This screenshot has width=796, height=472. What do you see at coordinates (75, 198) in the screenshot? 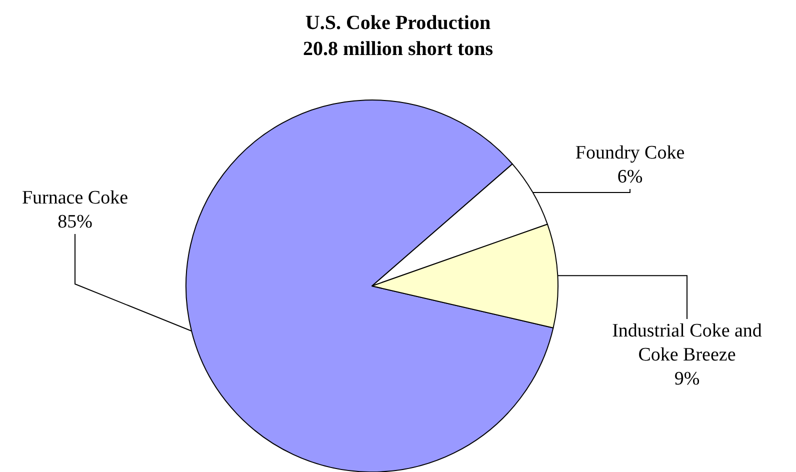
I see `slice-label: Furnace Coke` at bounding box center [75, 198].